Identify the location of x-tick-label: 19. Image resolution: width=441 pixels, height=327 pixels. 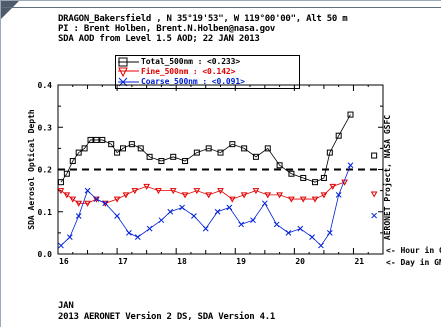
(241, 261).